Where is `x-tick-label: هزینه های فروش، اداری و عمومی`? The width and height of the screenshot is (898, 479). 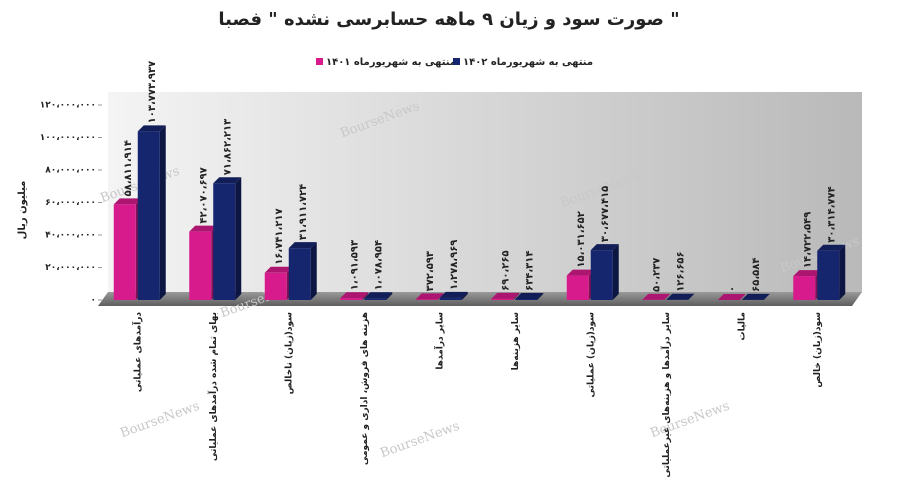
x-tick-label: هزینه های فروش، اداری و عمومی is located at coordinates (365, 388).